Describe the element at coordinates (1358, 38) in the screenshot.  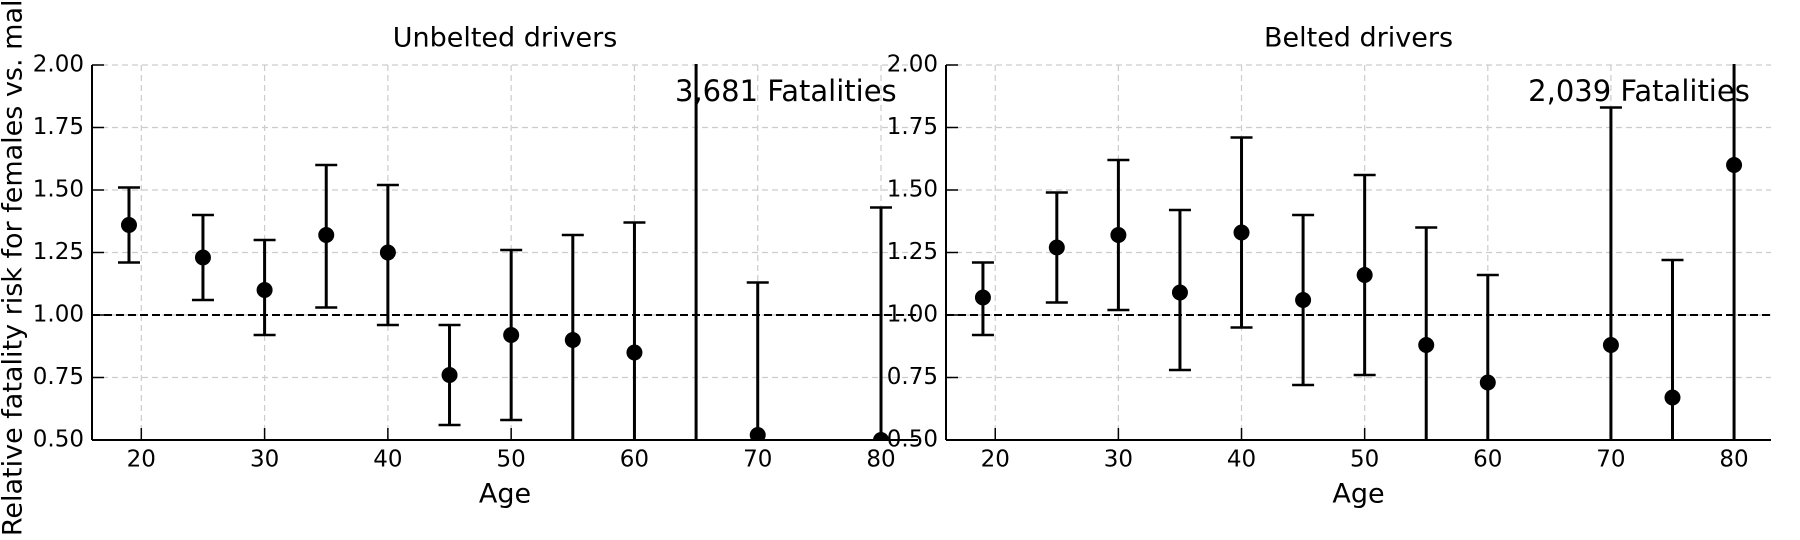
I see `panel-title: Belted drivers` at that location.